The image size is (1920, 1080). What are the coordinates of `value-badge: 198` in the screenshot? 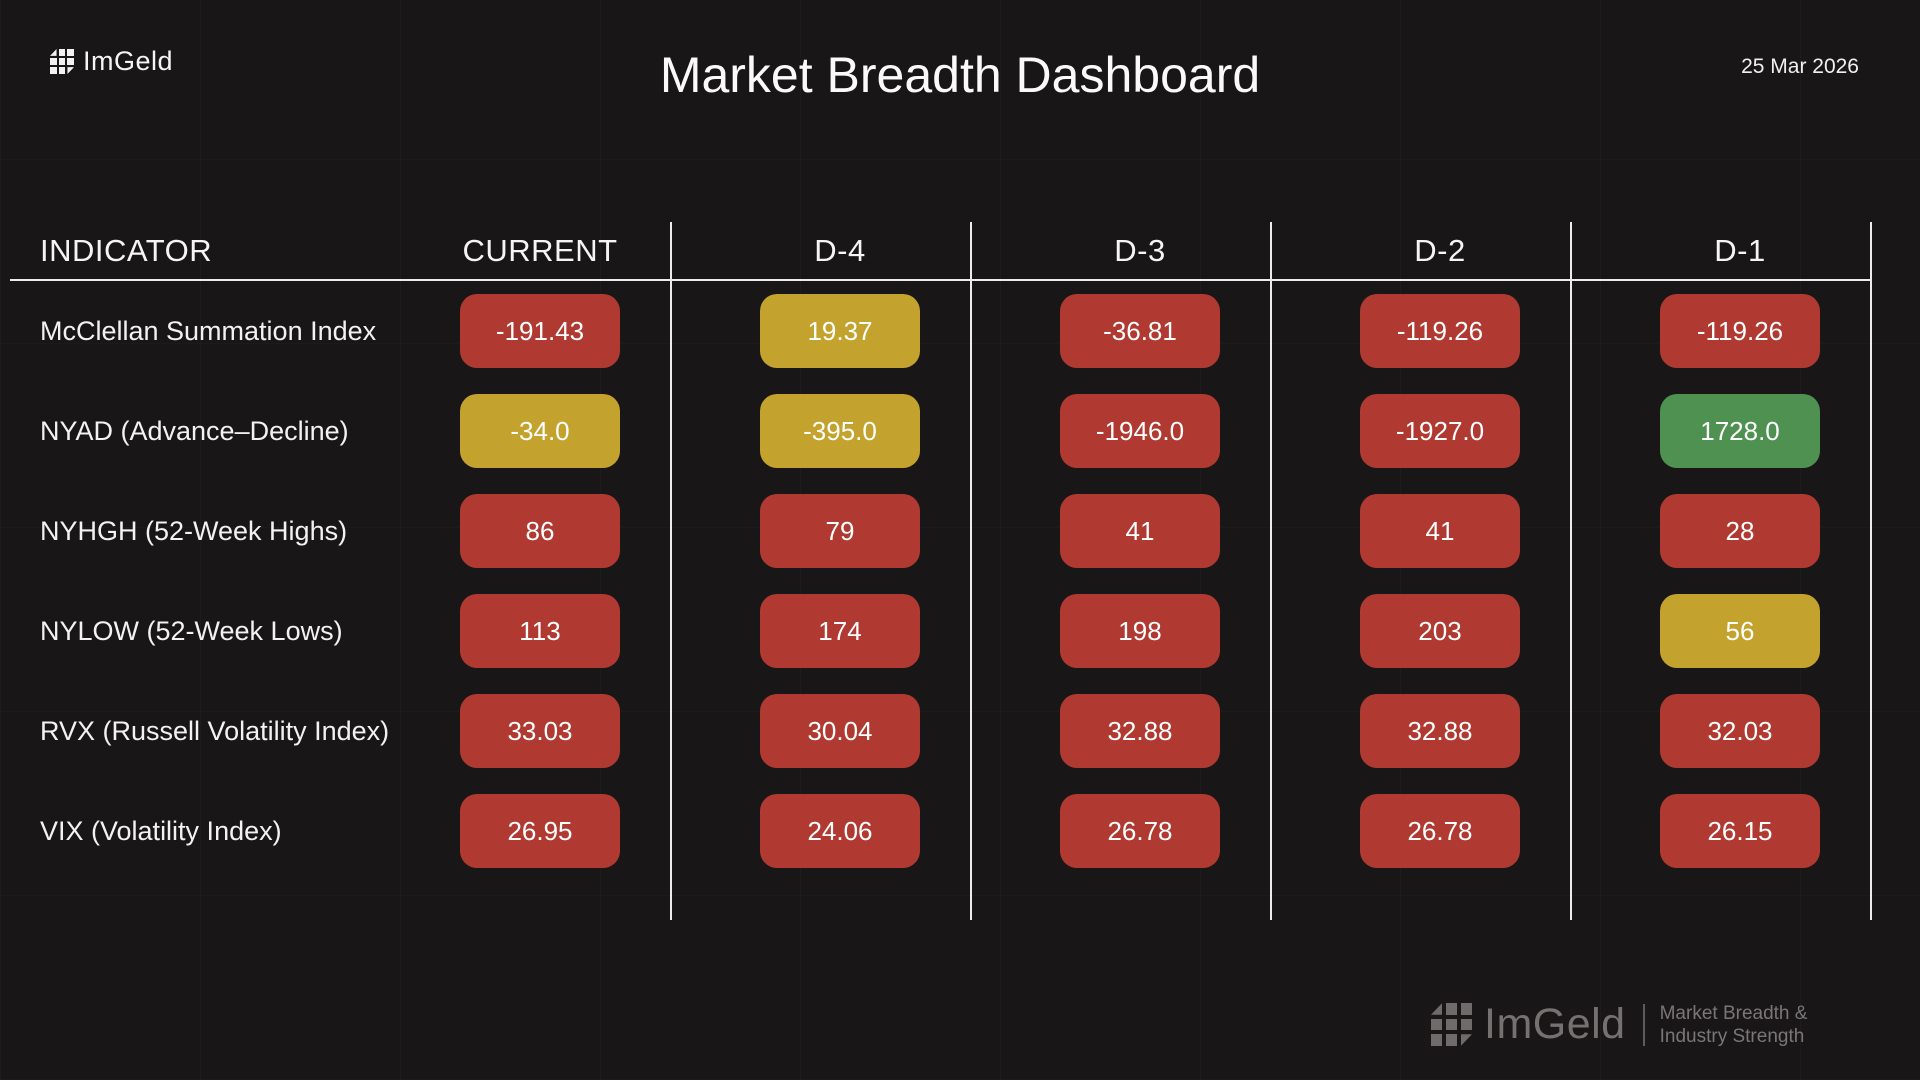 It's located at (1140, 631).